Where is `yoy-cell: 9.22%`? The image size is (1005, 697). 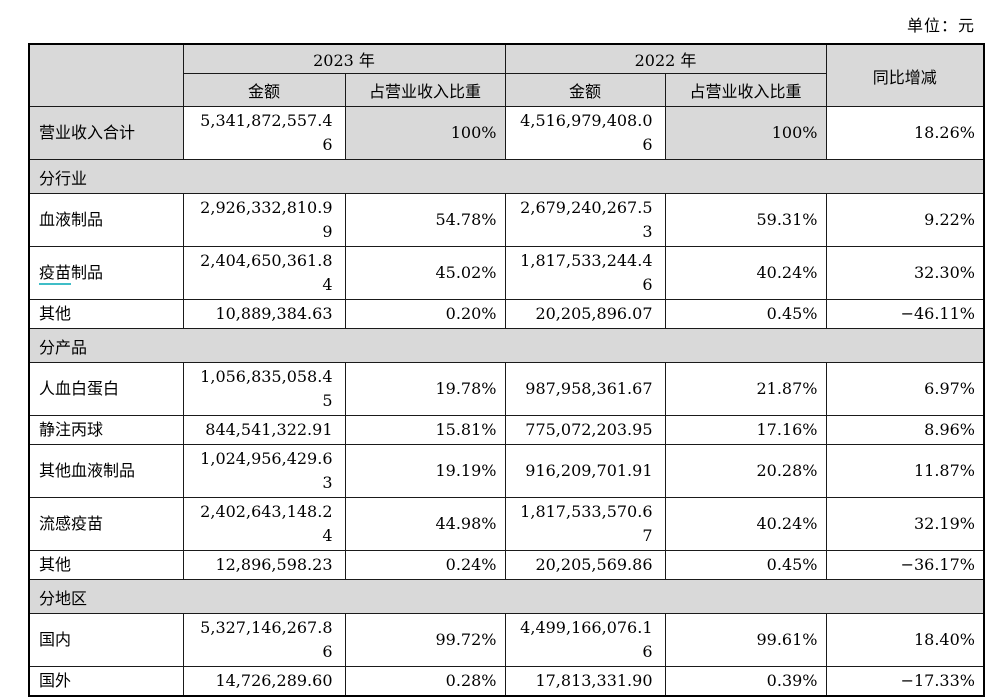 yoy-cell: 9.22% is located at coordinates (905, 220).